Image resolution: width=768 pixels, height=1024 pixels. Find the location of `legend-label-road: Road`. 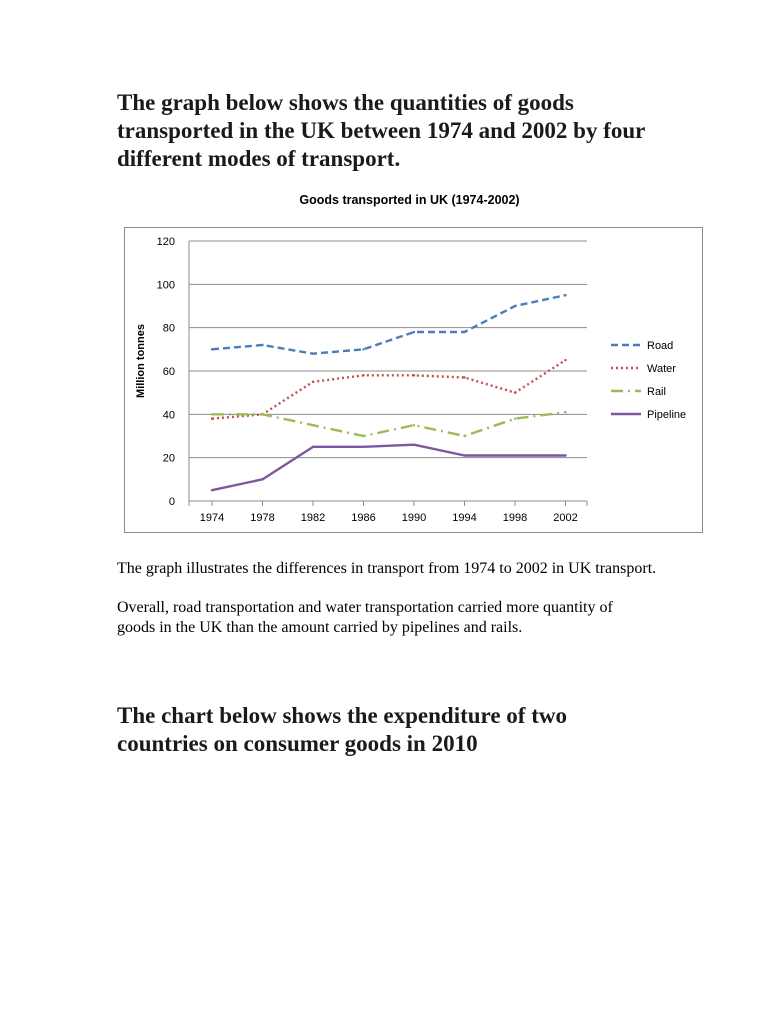

legend-label-road: Road is located at coordinates (660, 346).